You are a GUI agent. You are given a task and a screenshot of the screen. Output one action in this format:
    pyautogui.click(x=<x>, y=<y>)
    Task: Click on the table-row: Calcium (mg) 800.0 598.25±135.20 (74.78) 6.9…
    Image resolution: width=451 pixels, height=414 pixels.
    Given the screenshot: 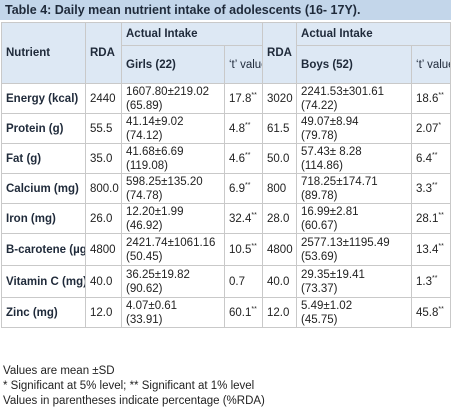 What is the action you would take?
    pyautogui.click(x=226, y=188)
    